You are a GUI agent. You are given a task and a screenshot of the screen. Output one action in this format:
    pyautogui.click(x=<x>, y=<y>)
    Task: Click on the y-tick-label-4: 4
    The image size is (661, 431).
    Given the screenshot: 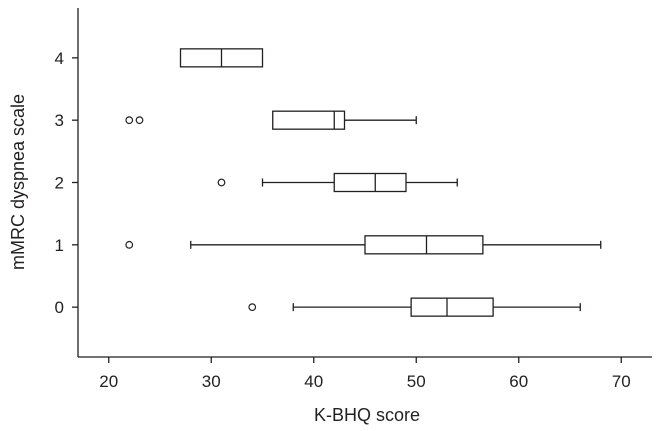 What is the action you would take?
    pyautogui.click(x=59, y=58)
    